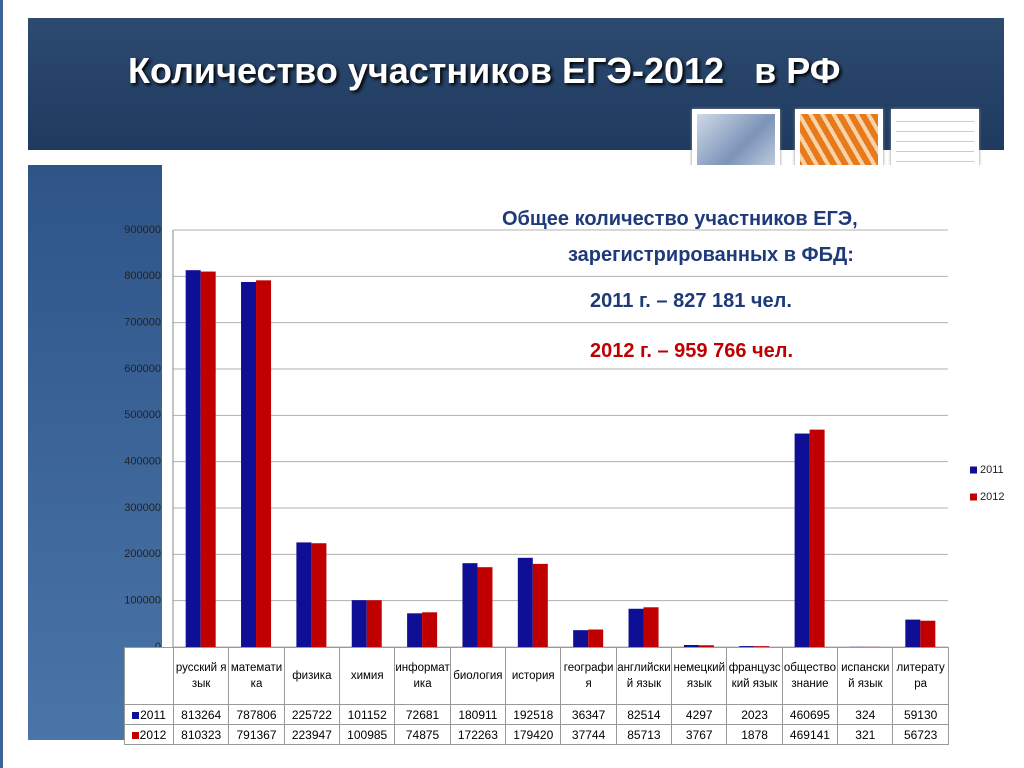  What do you see at coordinates (256, 734) in the screenshot?
I see `table-value: 791367` at bounding box center [256, 734].